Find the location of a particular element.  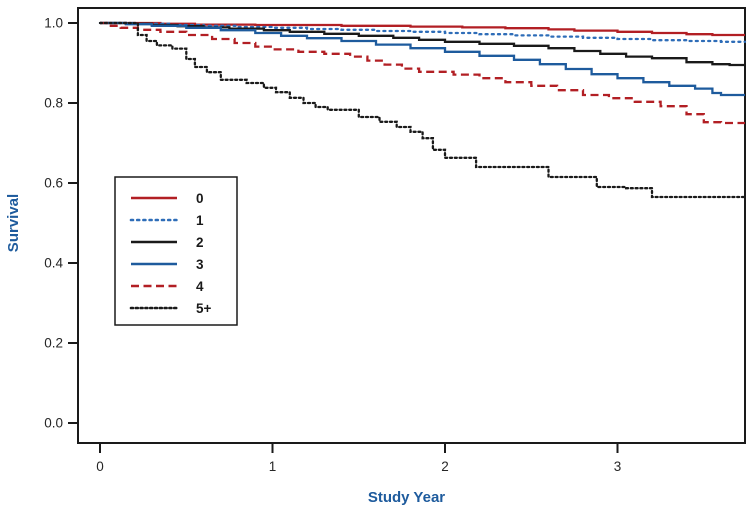

x-tick-label: 2 is located at coordinates (445, 466).